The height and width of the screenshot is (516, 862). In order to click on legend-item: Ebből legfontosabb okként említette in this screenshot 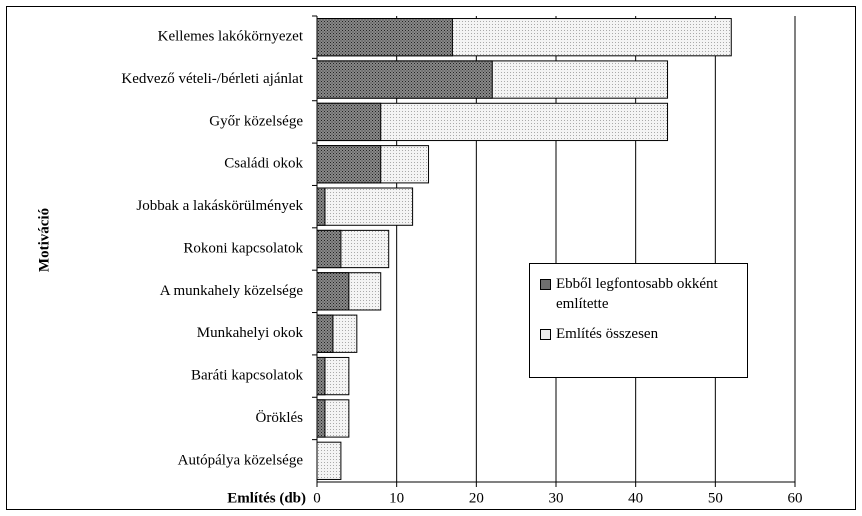, I will do `click(639, 294)`.